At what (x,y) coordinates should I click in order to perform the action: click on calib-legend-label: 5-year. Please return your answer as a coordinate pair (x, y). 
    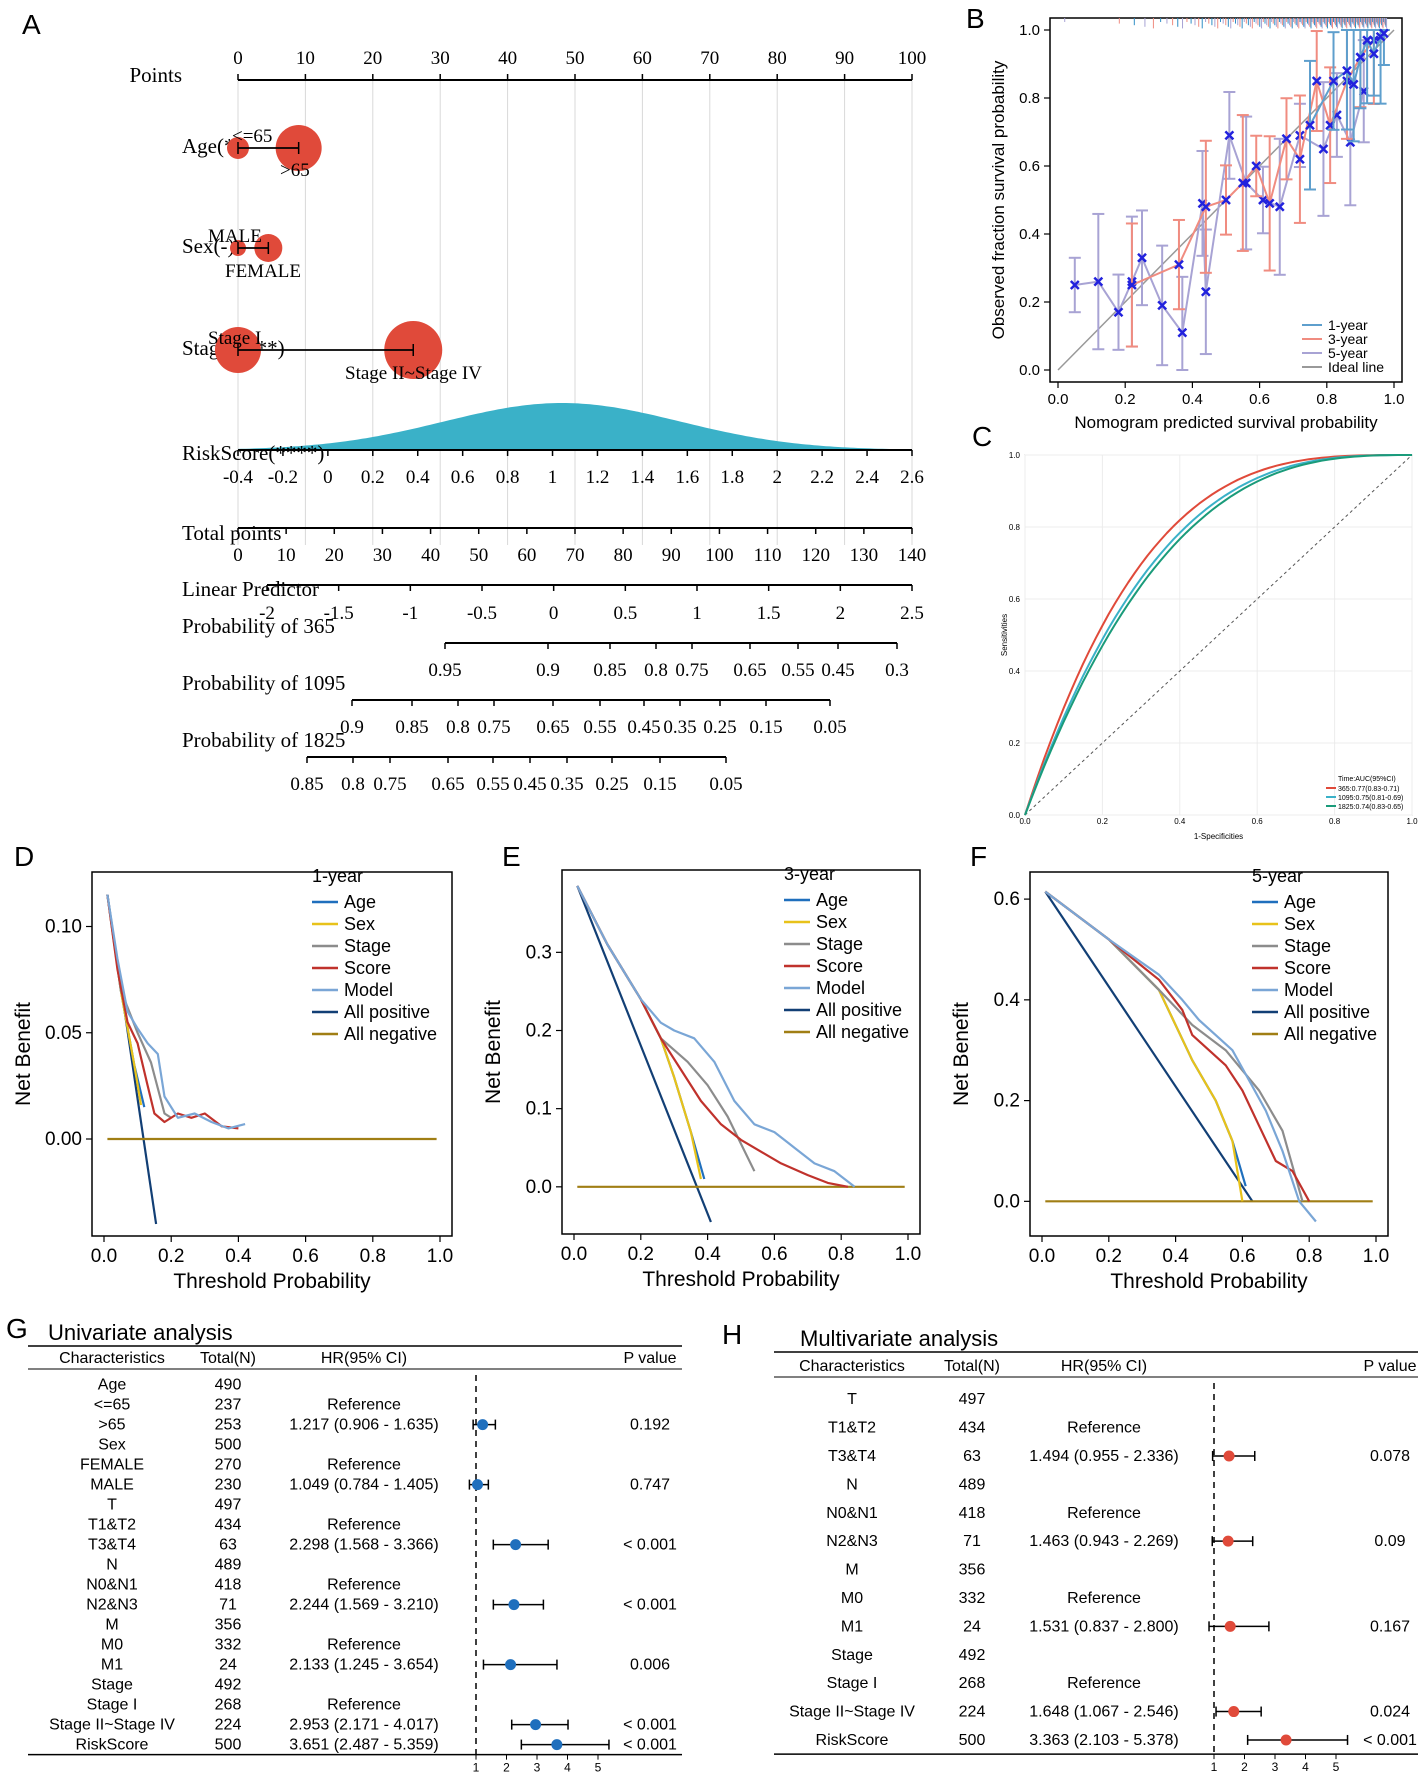
    Looking at the image, I should click on (1348, 353).